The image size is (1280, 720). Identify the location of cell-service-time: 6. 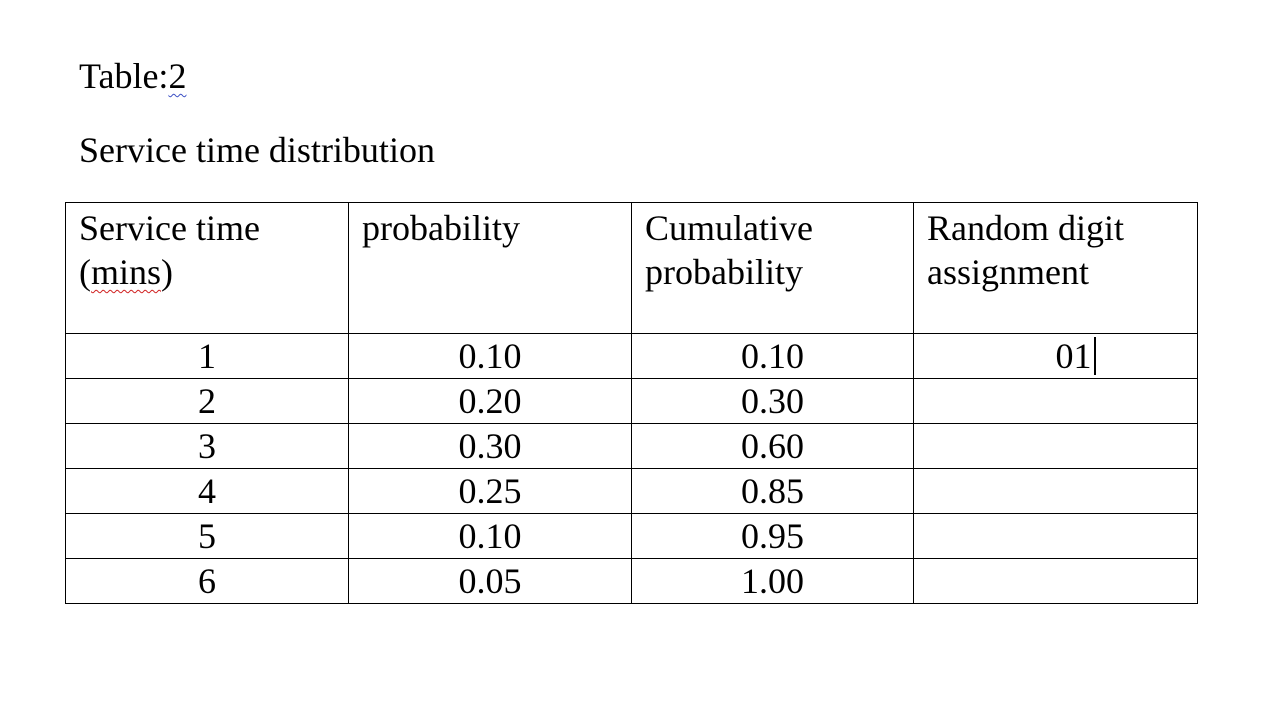
(207, 581).